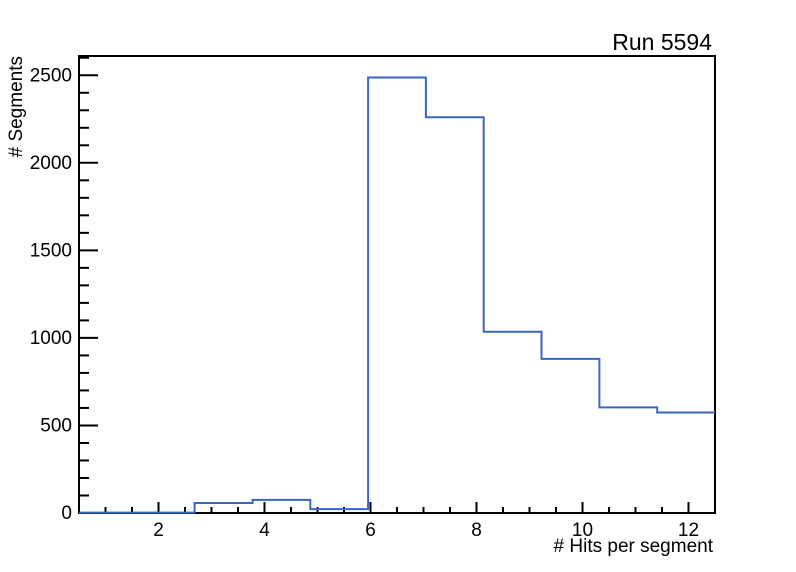 This screenshot has width=796, height=572. I want to click on x-tick-label: 12, so click(688, 530).